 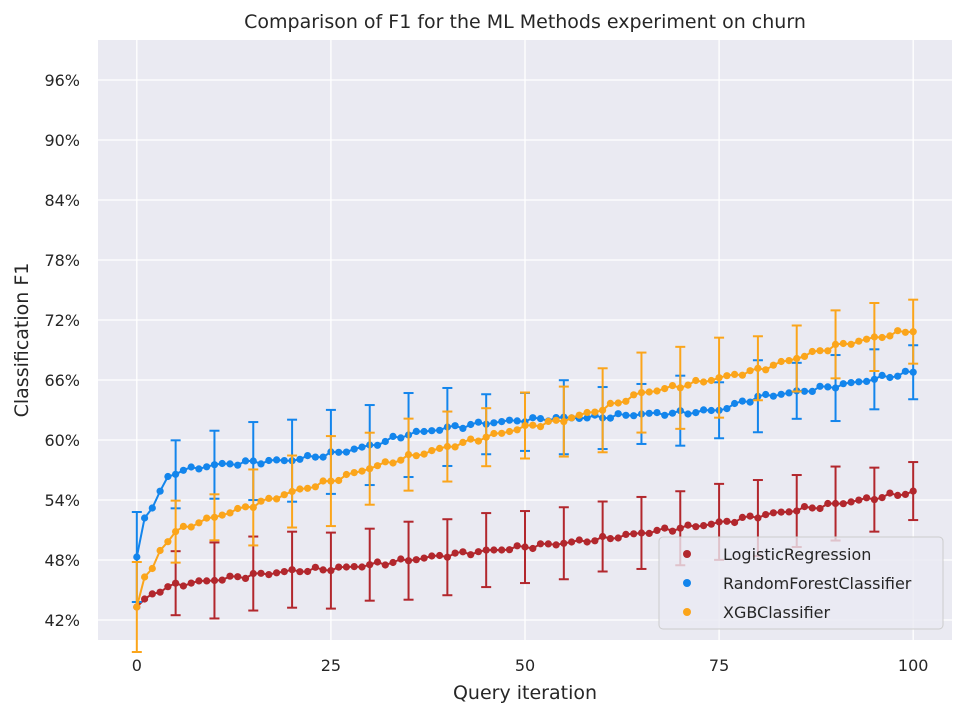 What do you see at coordinates (913, 665) in the screenshot?
I see `x-tick-label: 100` at bounding box center [913, 665].